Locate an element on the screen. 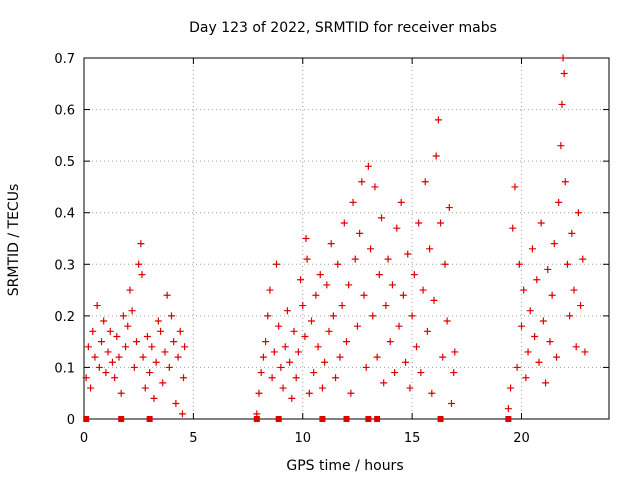  y-tick-label: 0 is located at coordinates (71, 420).